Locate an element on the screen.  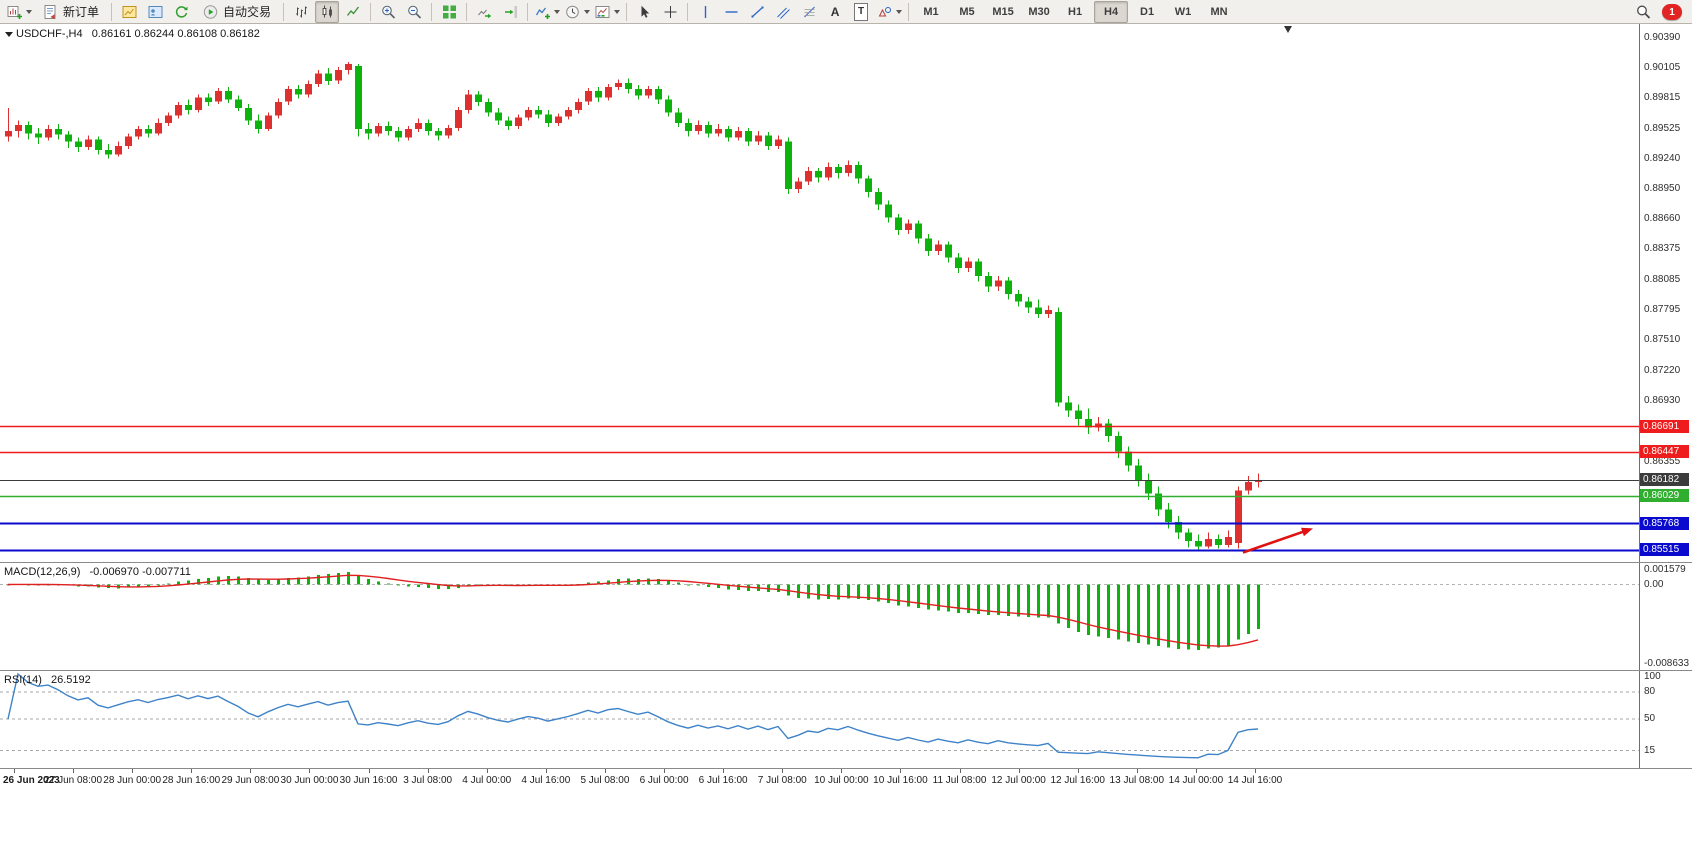
price-axis-label: 0.89815 is located at coordinates (1662, 98).